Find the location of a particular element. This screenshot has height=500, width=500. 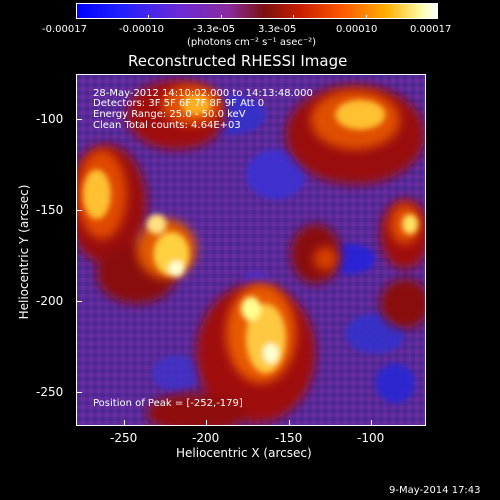

footer-timestamp: 9-May-2014 17:43 is located at coordinates (435, 490).